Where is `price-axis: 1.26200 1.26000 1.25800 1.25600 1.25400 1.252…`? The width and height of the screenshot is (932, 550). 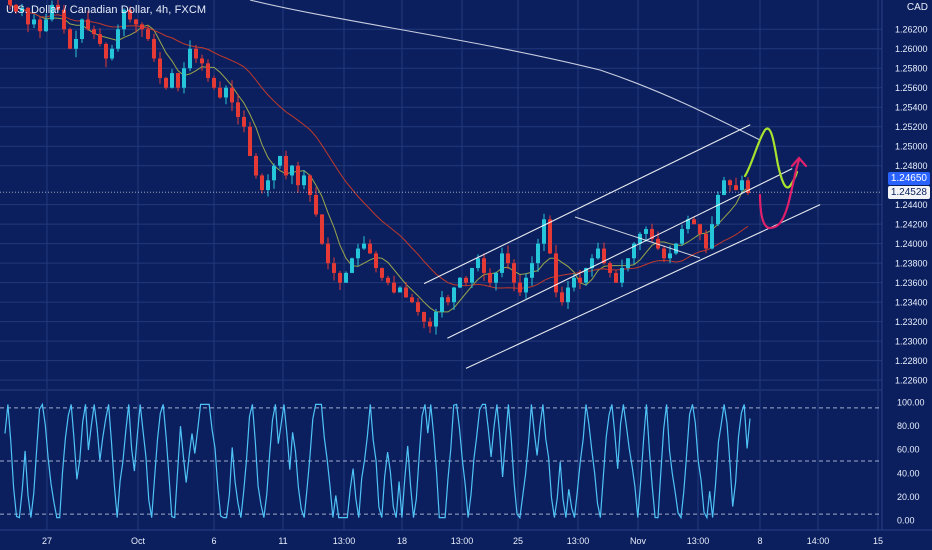
price-axis: 1.26200 1.26000 1.25800 1.25600 1.25400 1.252… is located at coordinates (911, 205).